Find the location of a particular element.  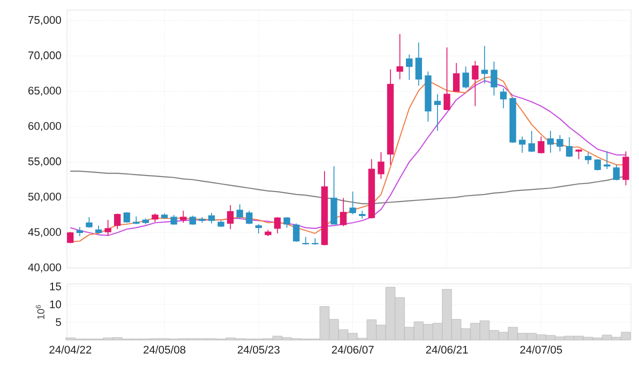

y-tick-label: 75,000 is located at coordinates (45, 21).